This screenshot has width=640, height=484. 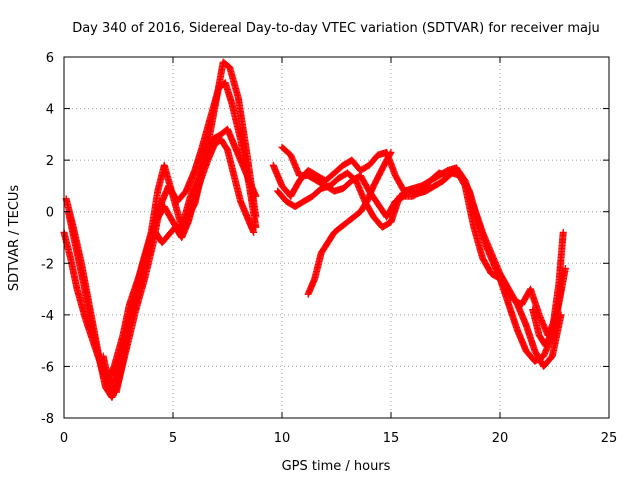 I want to click on x-tick-label: 0, so click(x=64, y=438).